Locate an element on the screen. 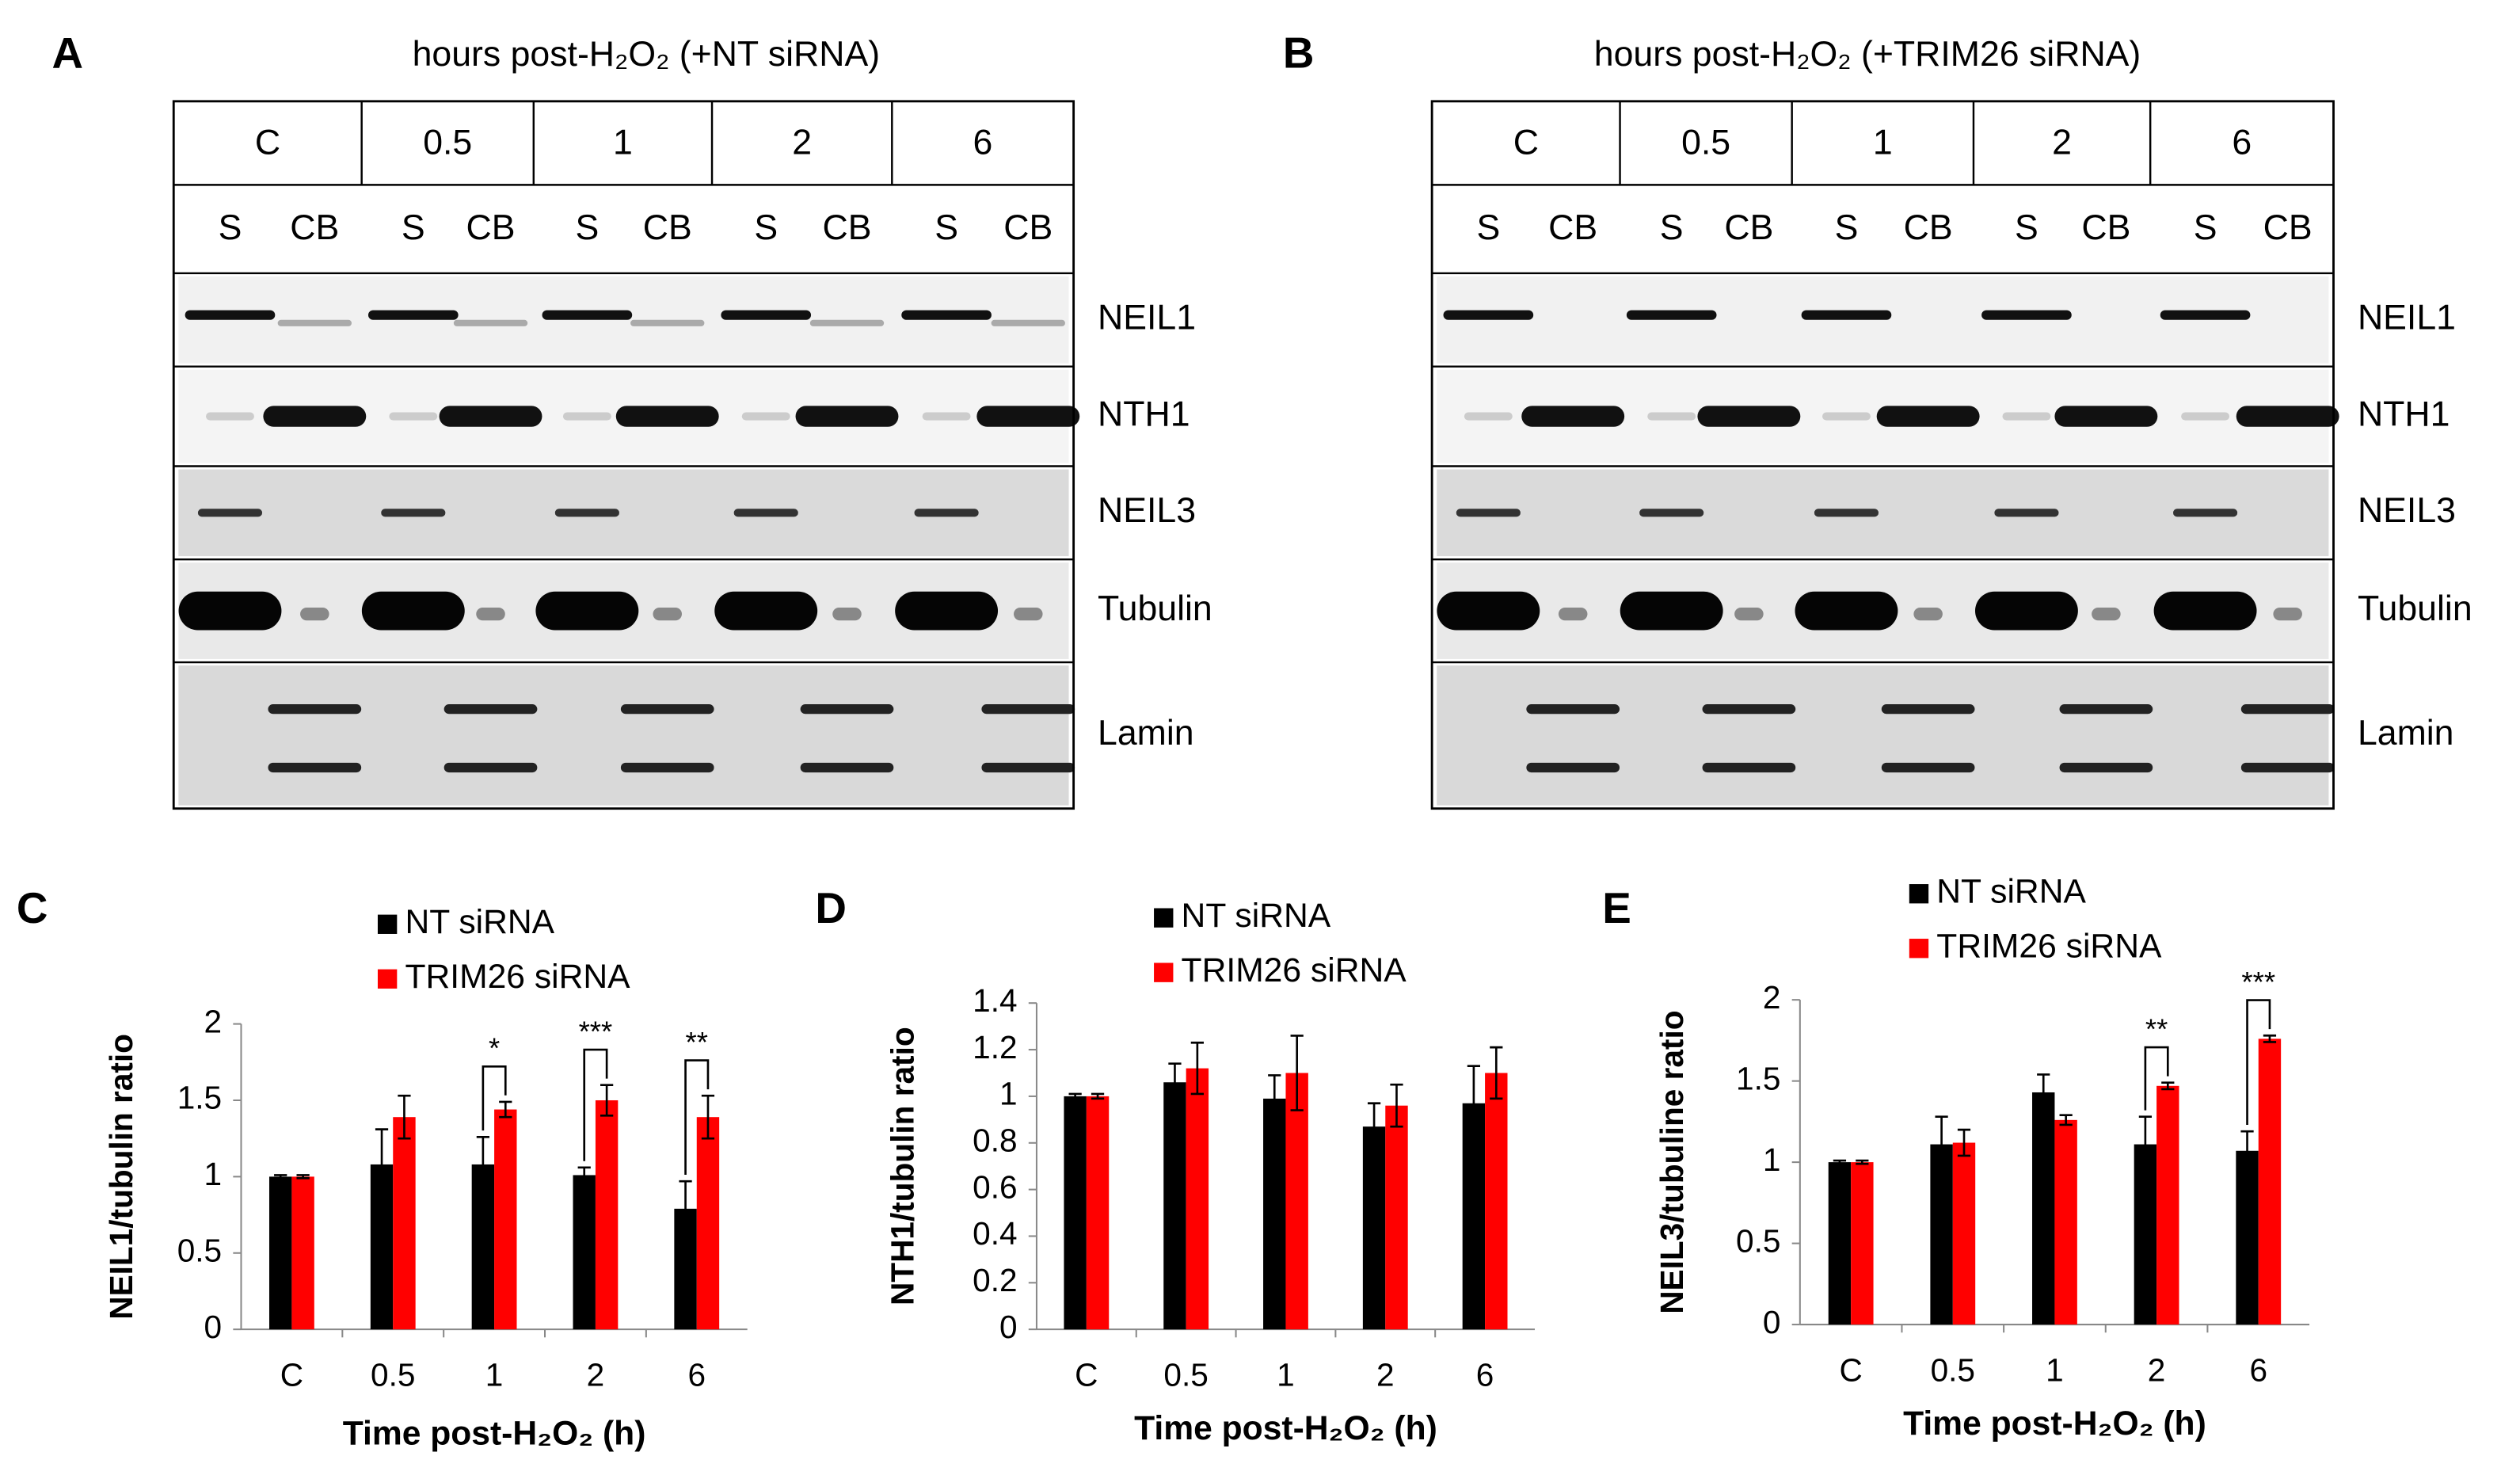 This screenshot has width=2520, height=1475. panel-letter: E is located at coordinates (1616, 908).